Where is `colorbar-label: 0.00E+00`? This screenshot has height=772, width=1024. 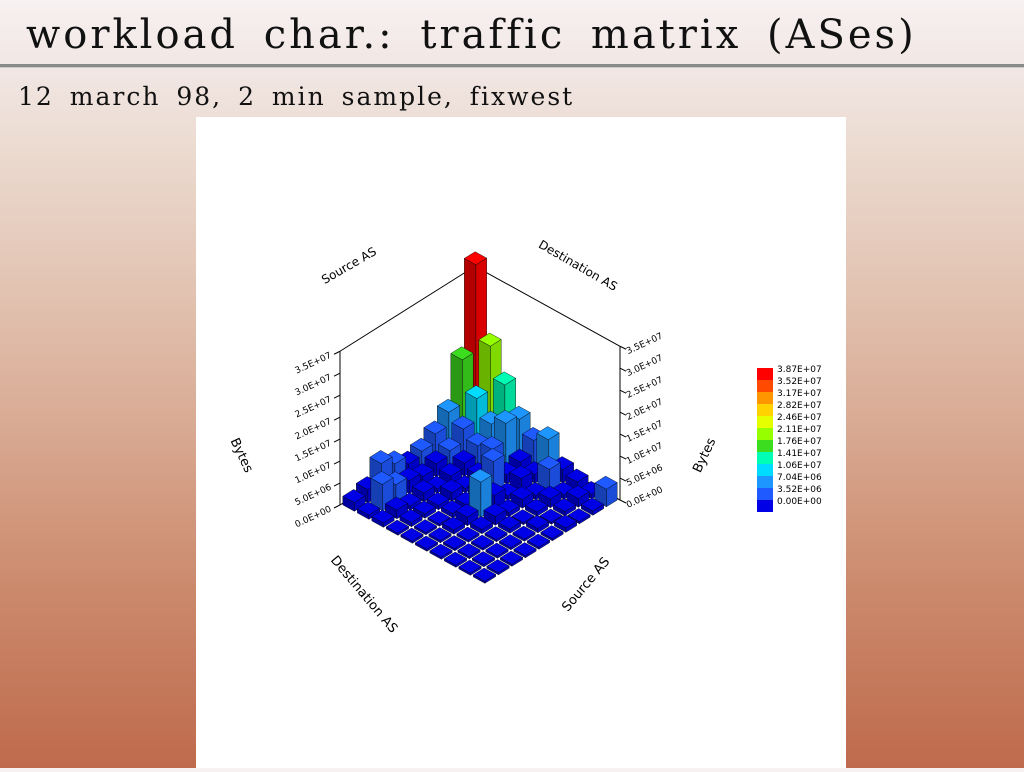
colorbar-label: 0.00E+00 is located at coordinates (799, 502).